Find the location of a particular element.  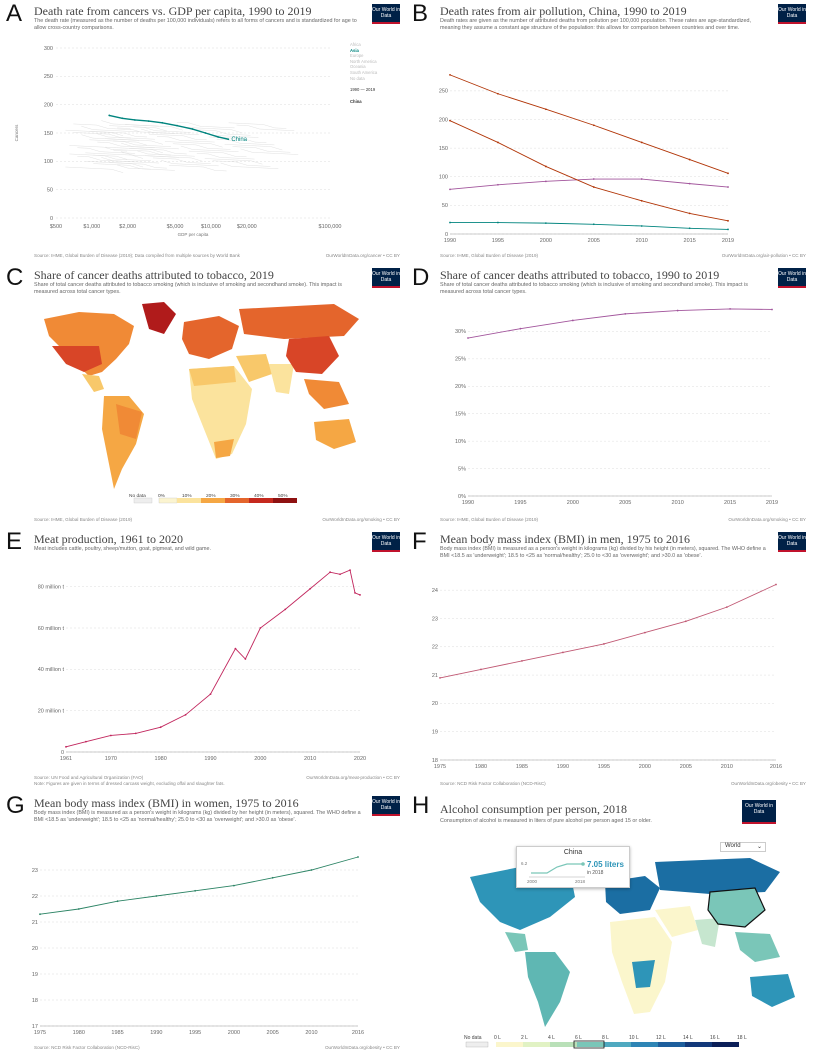

map-region-north-africa is located at coordinates (212, 376).